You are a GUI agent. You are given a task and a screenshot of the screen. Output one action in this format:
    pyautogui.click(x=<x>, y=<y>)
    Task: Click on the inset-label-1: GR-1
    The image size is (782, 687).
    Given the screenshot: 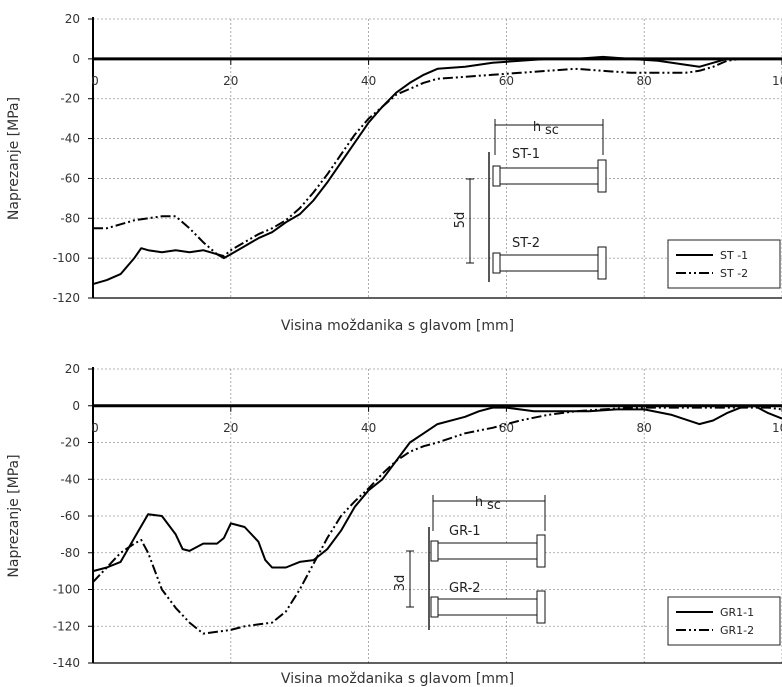 What is the action you would take?
    pyautogui.click(x=465, y=531)
    